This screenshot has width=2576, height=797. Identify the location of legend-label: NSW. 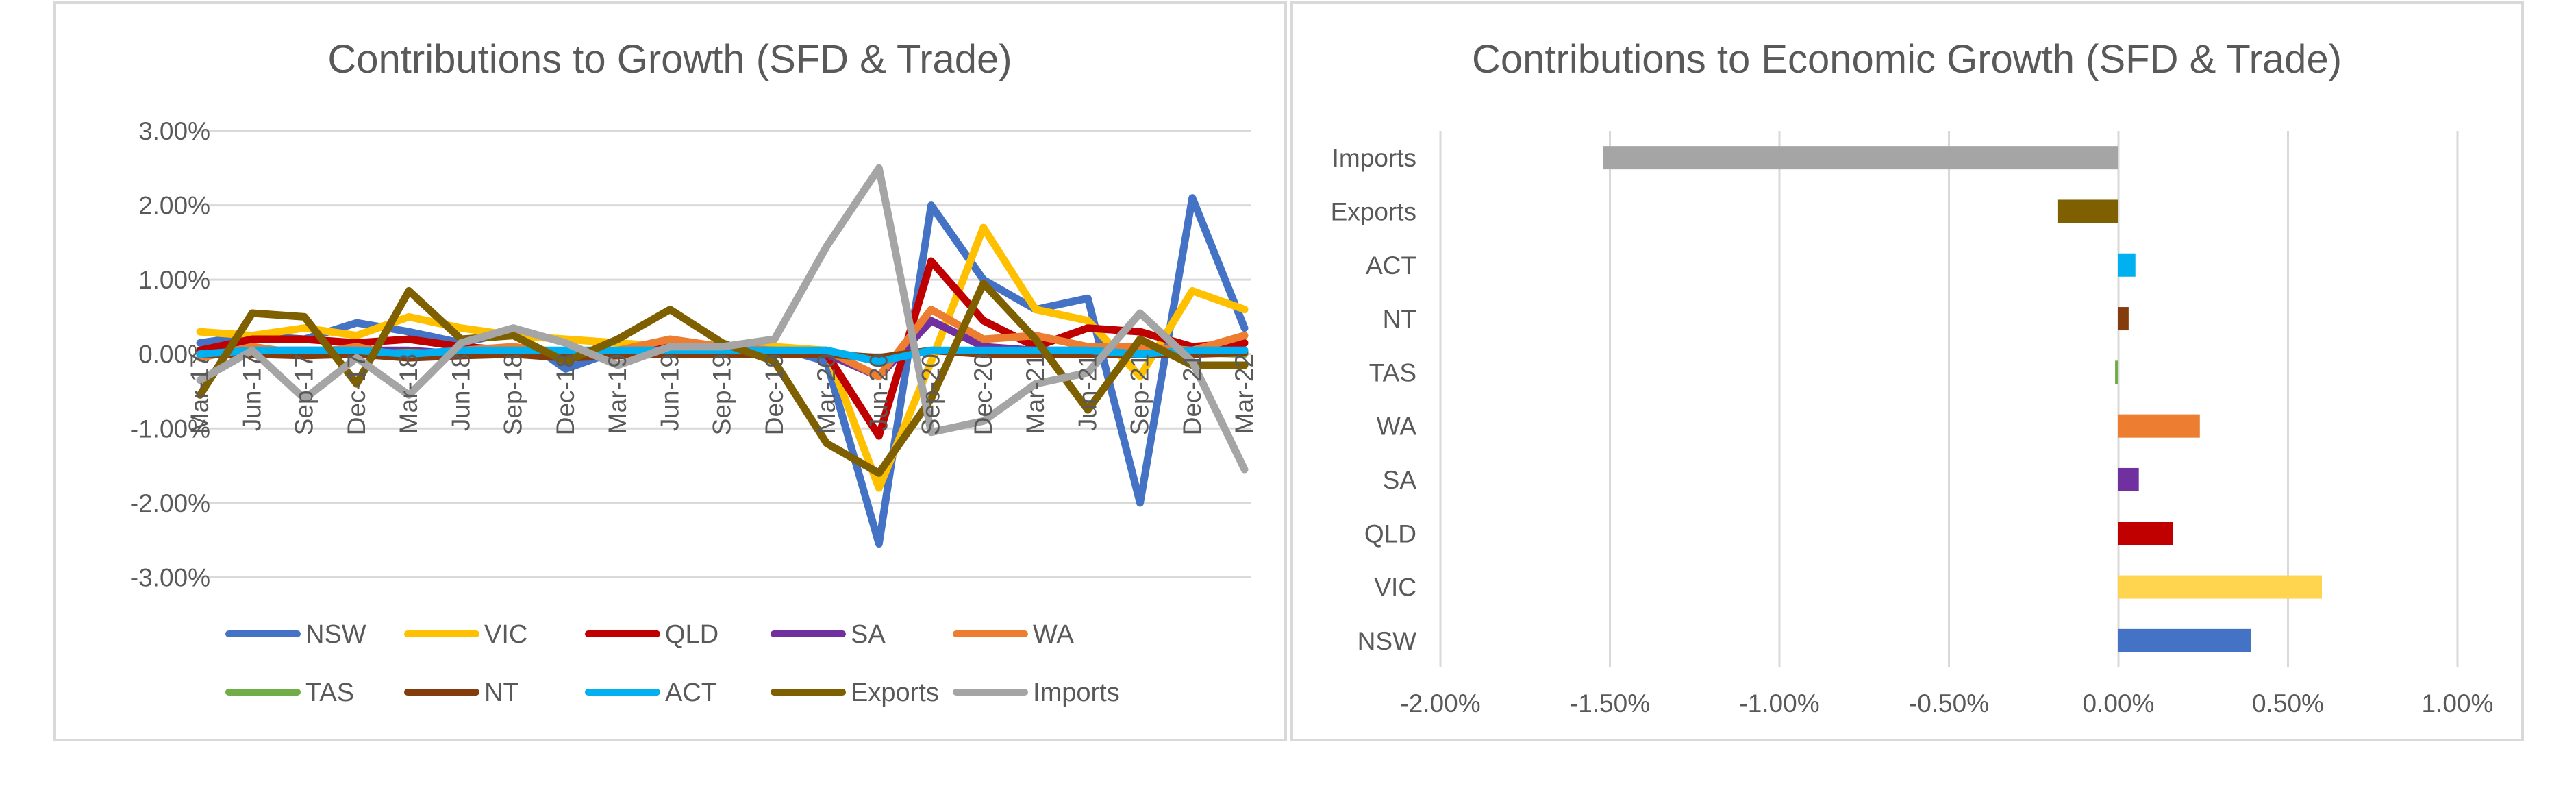
(335, 634).